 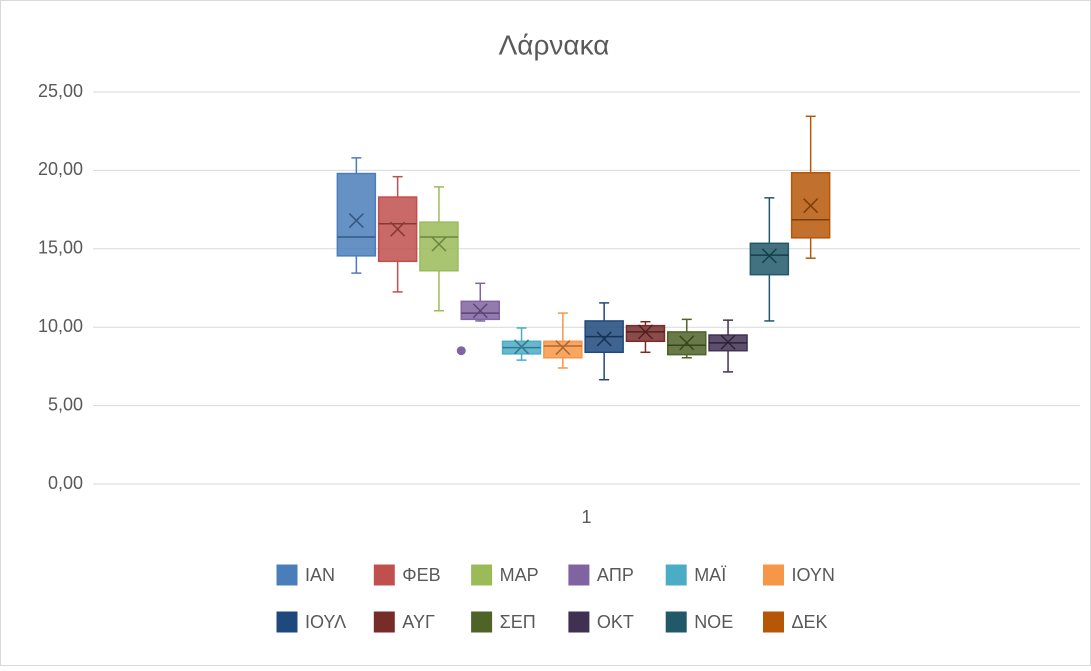 What do you see at coordinates (320, 575) in the screenshot?
I see `legend-label: ΙΑΝ` at bounding box center [320, 575].